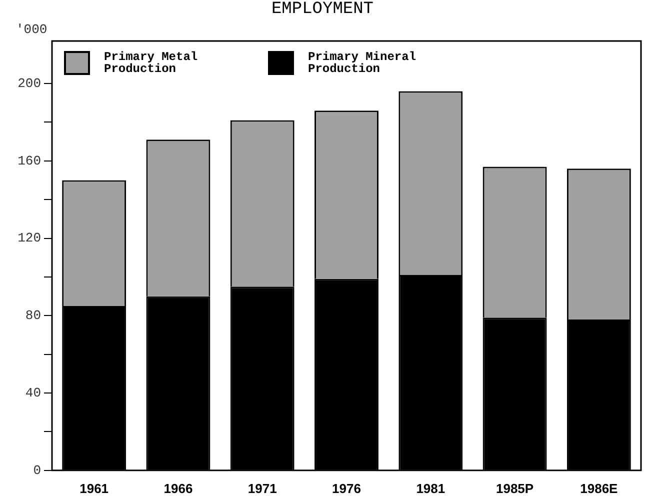 This screenshot has width=645, height=504. What do you see at coordinates (29, 160) in the screenshot?
I see `y-tick-label: 160` at bounding box center [29, 160].